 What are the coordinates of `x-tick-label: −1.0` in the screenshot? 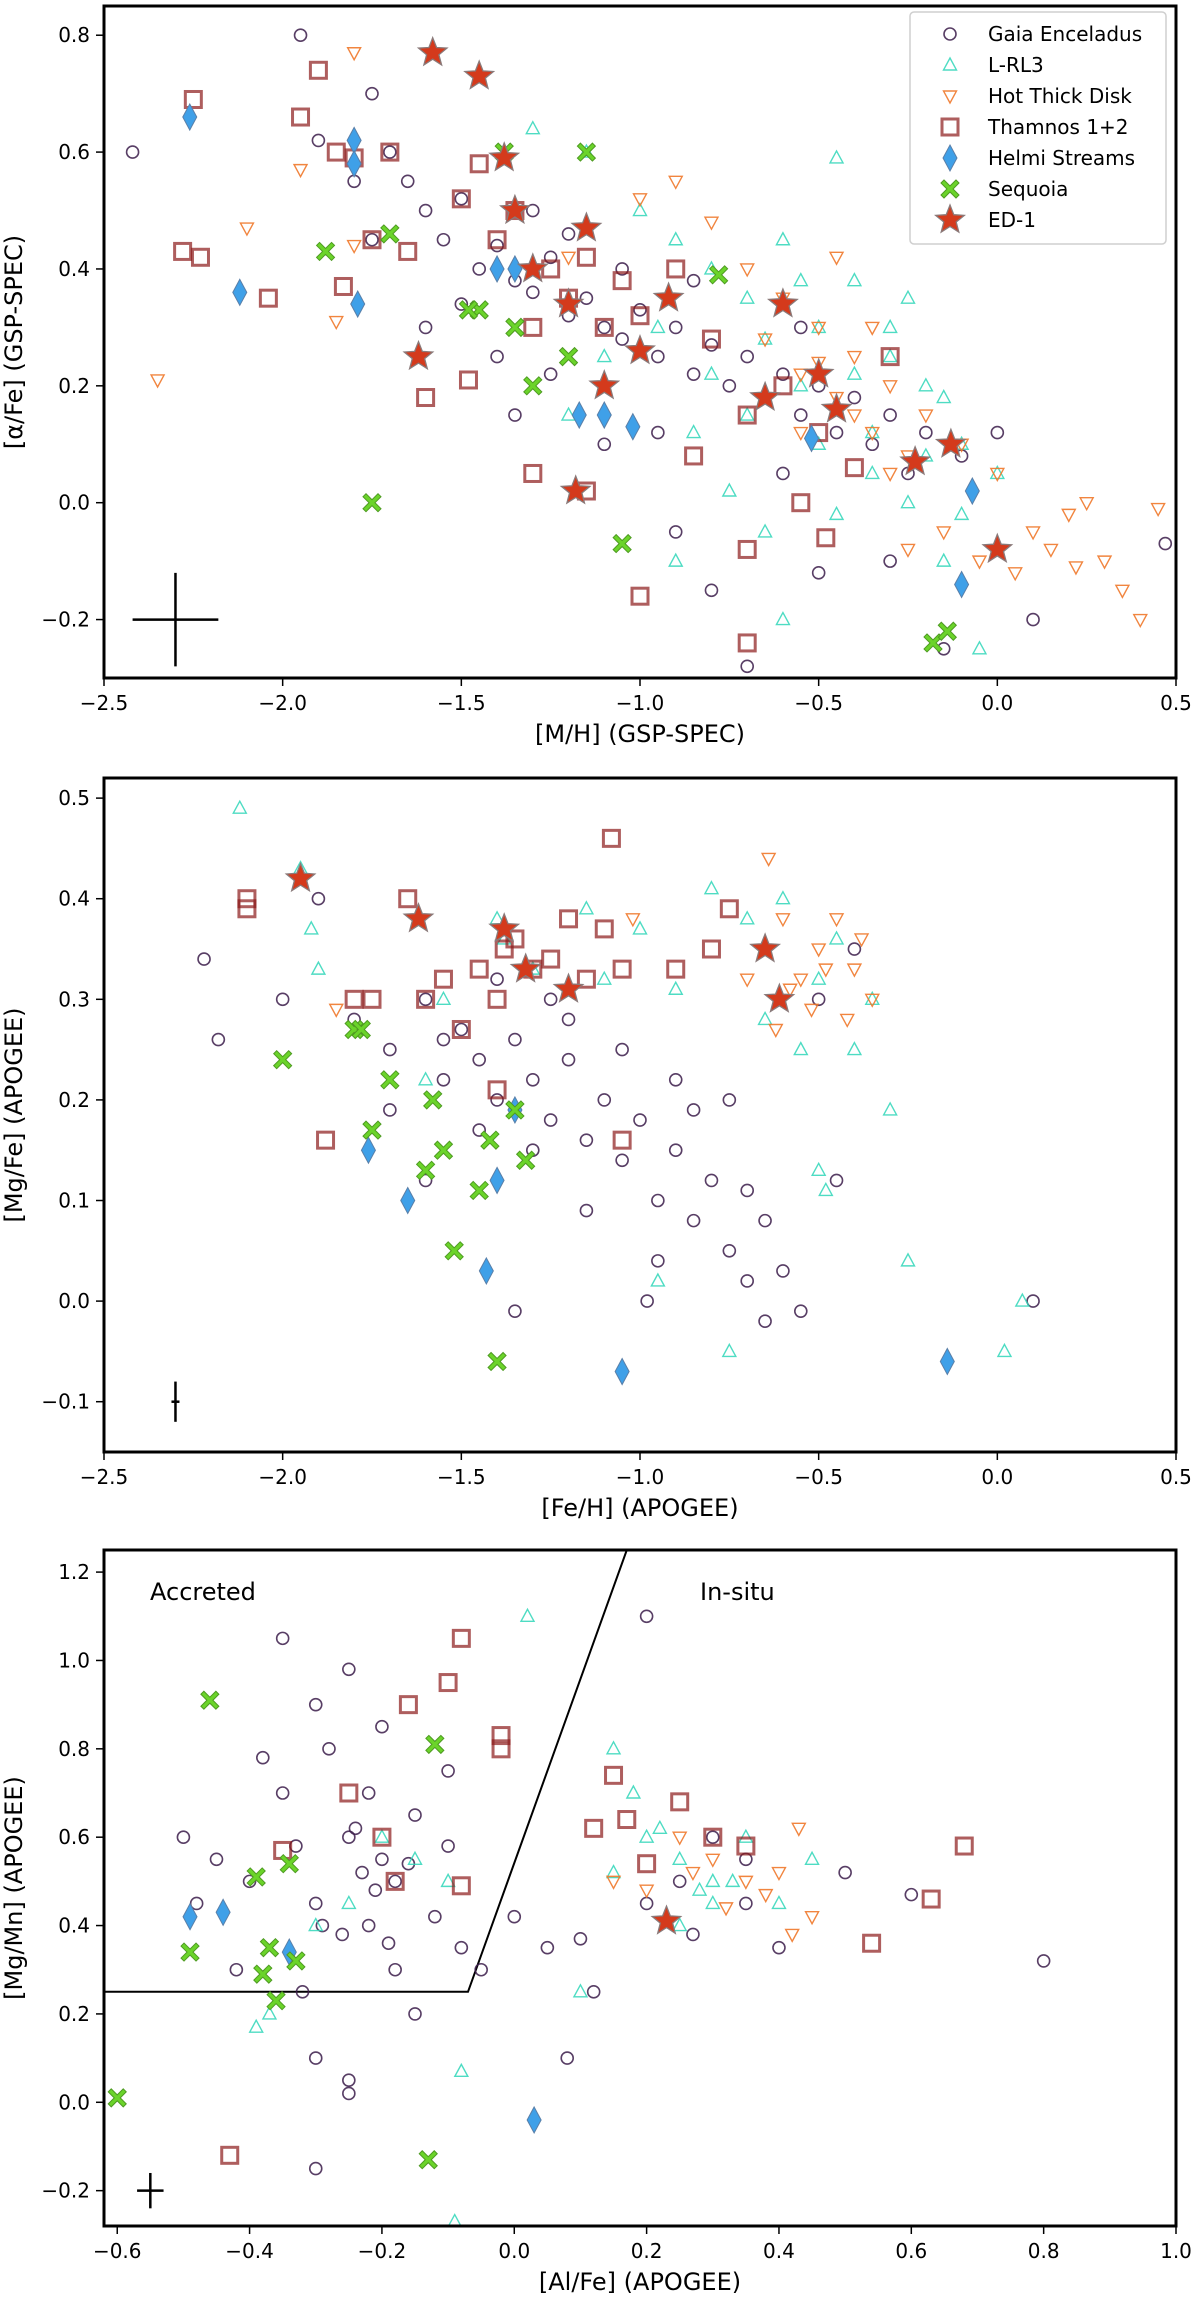 It's located at (640, 1477).